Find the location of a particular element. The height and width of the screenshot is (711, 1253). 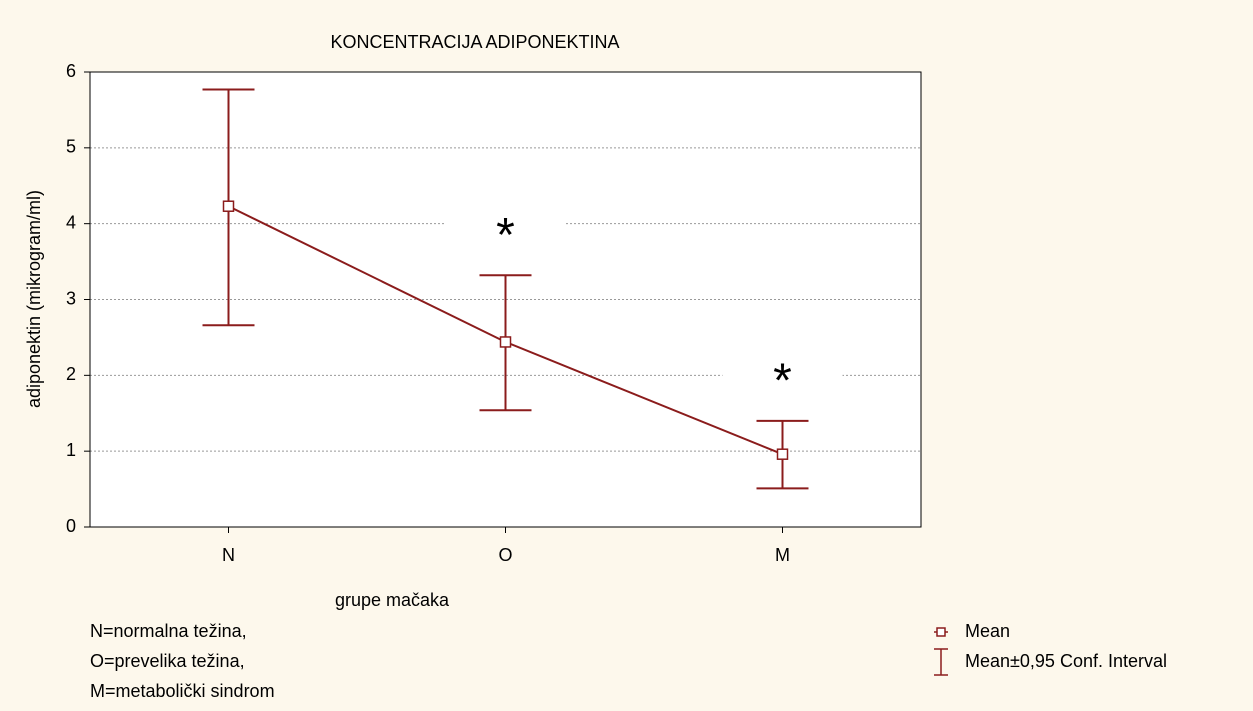

legend-label: Mean±0,95 Conf. Interval is located at coordinates (1066, 661).